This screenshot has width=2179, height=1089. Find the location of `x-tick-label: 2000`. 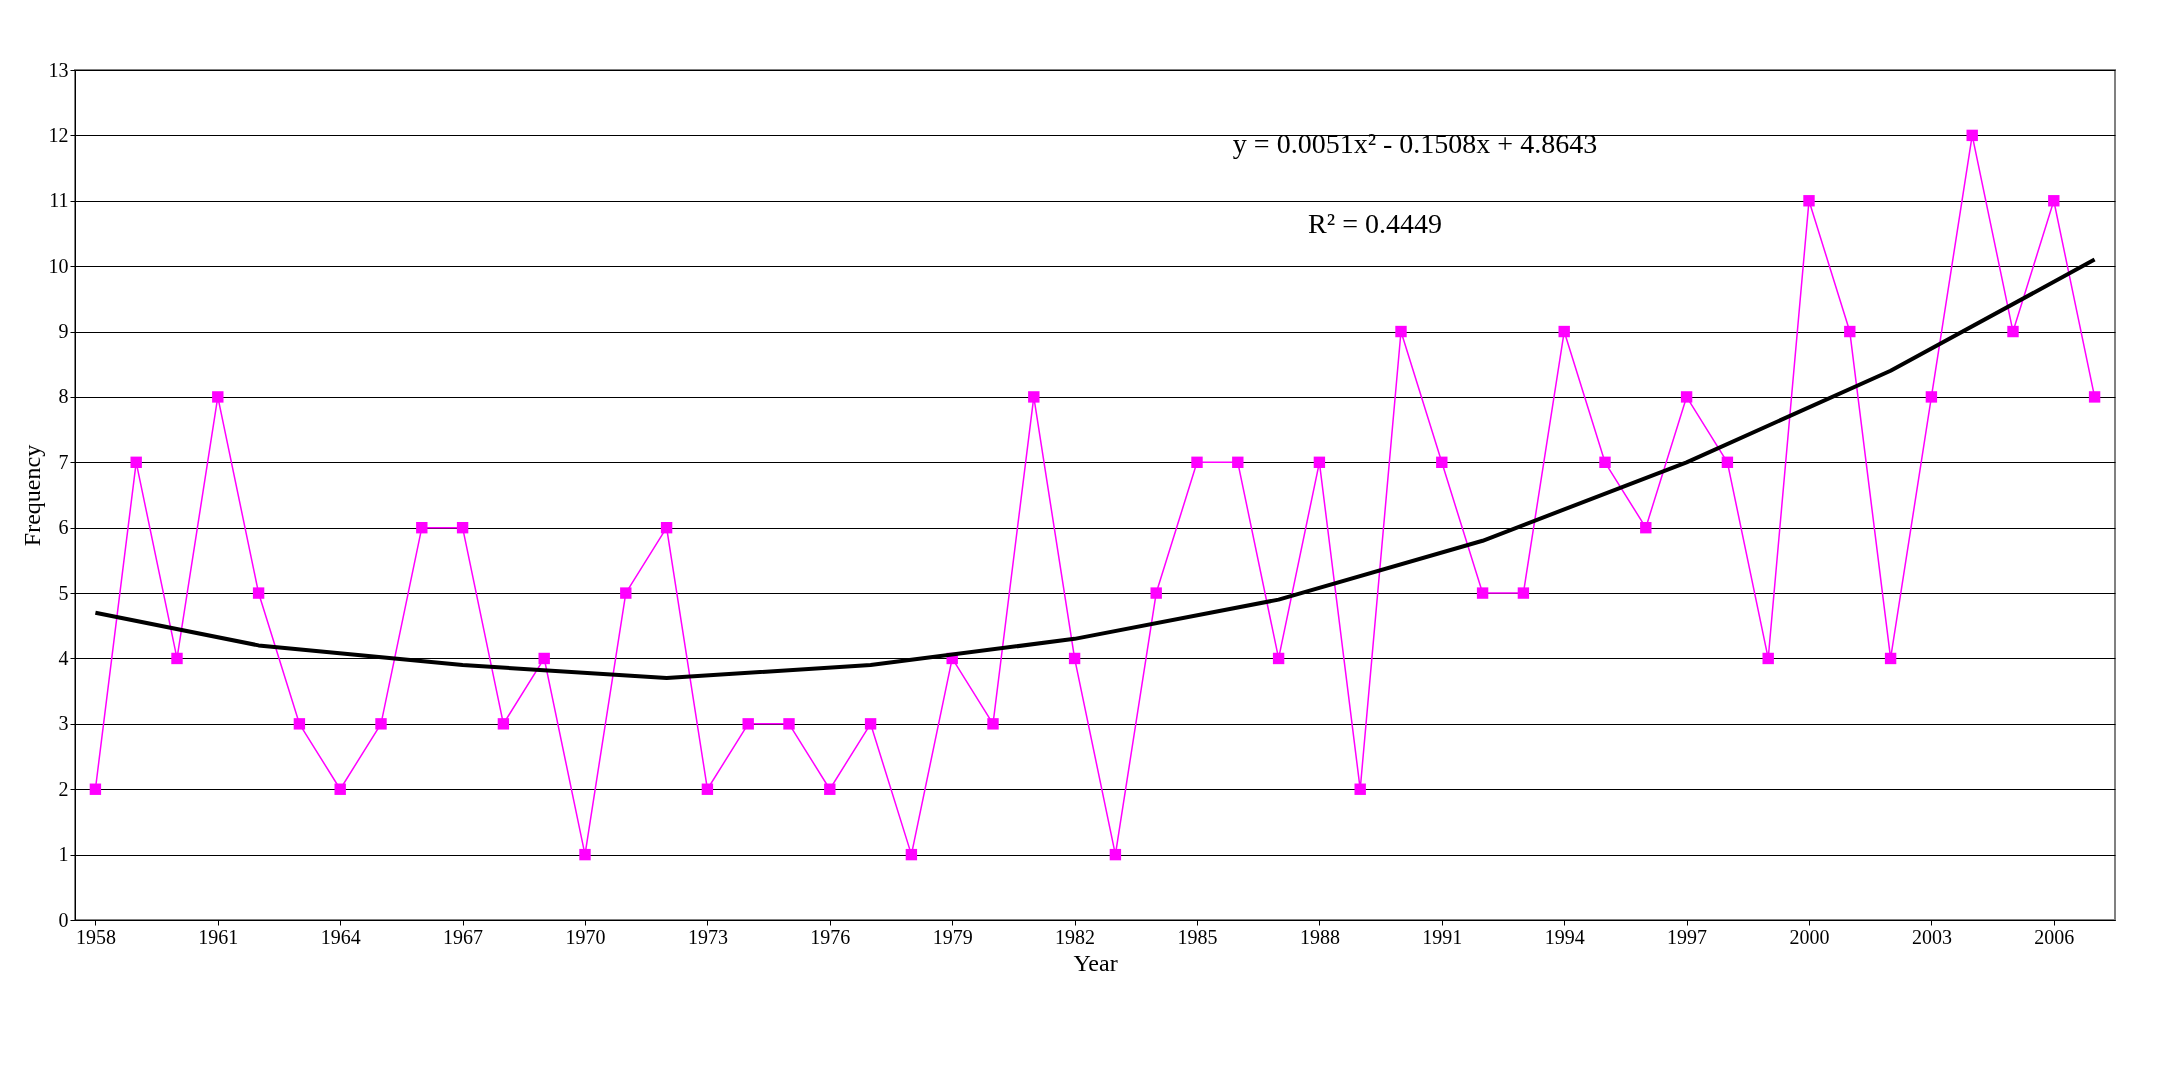

x-tick-label: 2000 is located at coordinates (1809, 936).